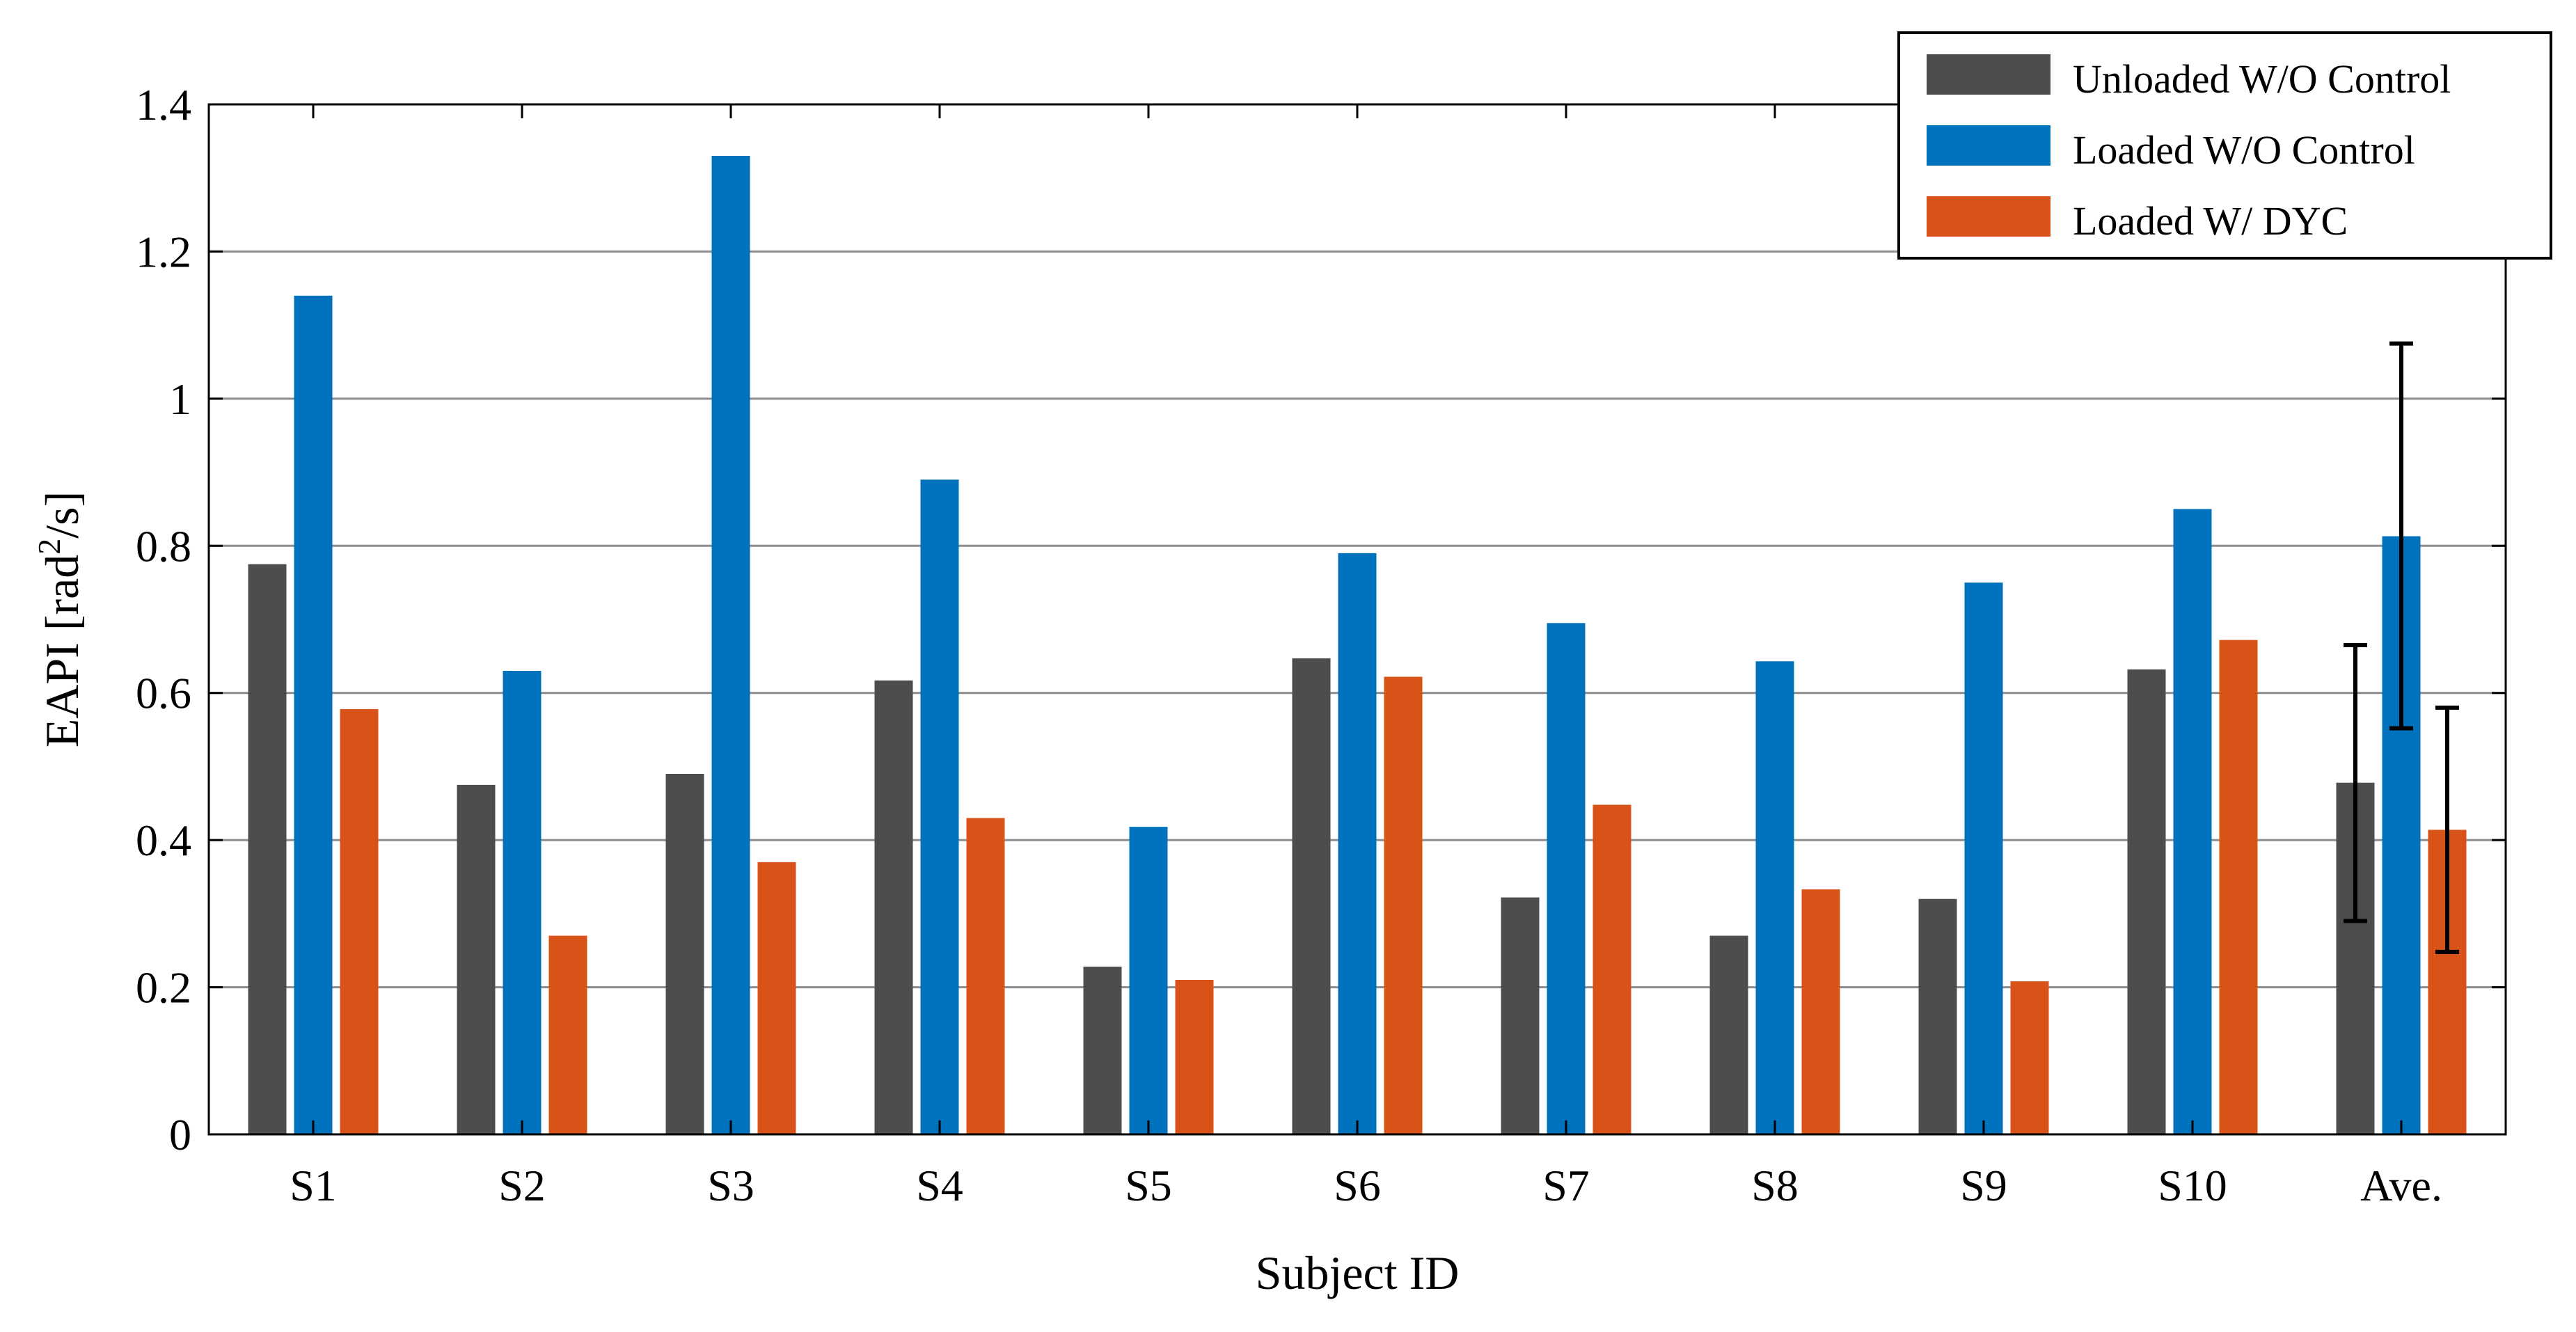 The height and width of the screenshot is (1332, 2576). What do you see at coordinates (939, 1185) in the screenshot?
I see `x-tick-label: S4` at bounding box center [939, 1185].